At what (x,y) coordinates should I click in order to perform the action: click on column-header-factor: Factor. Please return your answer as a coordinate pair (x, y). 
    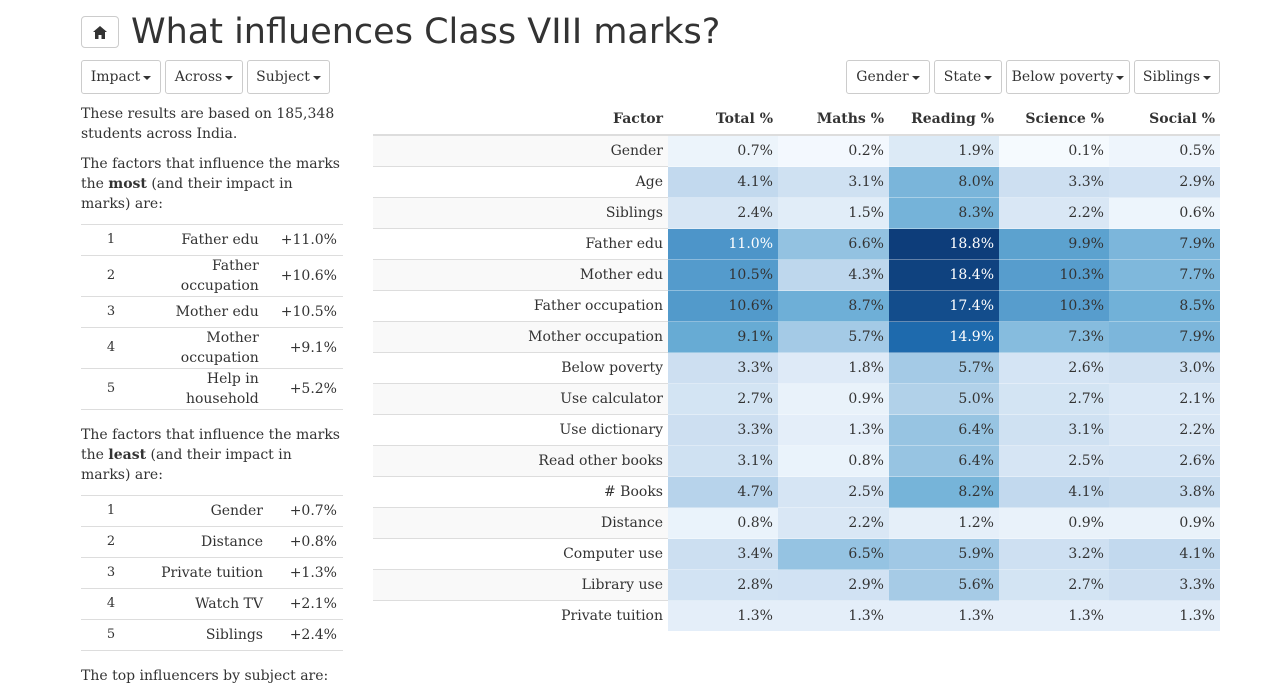
    Looking at the image, I should click on (520, 120).